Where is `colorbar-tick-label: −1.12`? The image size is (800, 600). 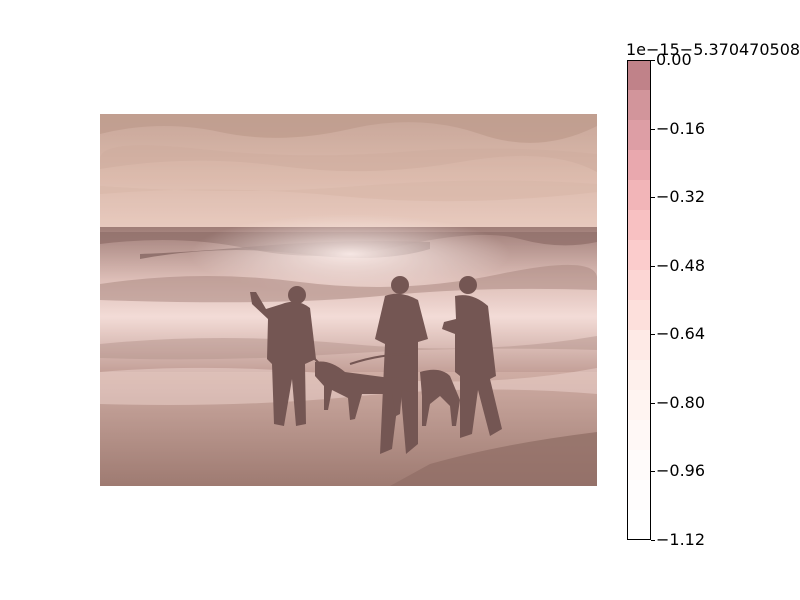
colorbar-tick-label: −1.12 is located at coordinates (681, 539).